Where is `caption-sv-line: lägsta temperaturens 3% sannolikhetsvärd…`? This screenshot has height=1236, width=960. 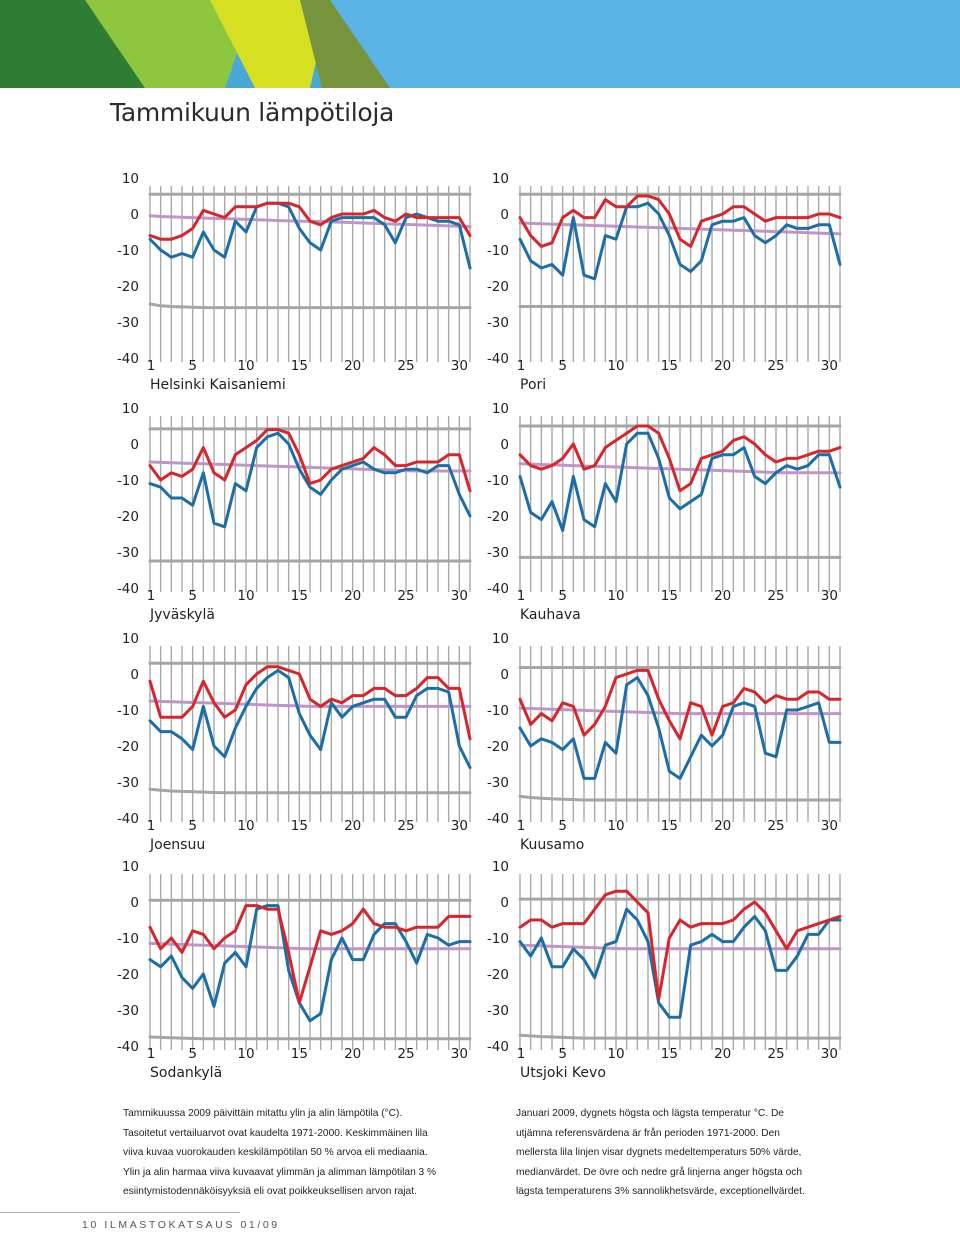
caption-sv-line: lägsta temperaturens 3% sannolikhetsvärd… is located at coordinates (660, 1191).